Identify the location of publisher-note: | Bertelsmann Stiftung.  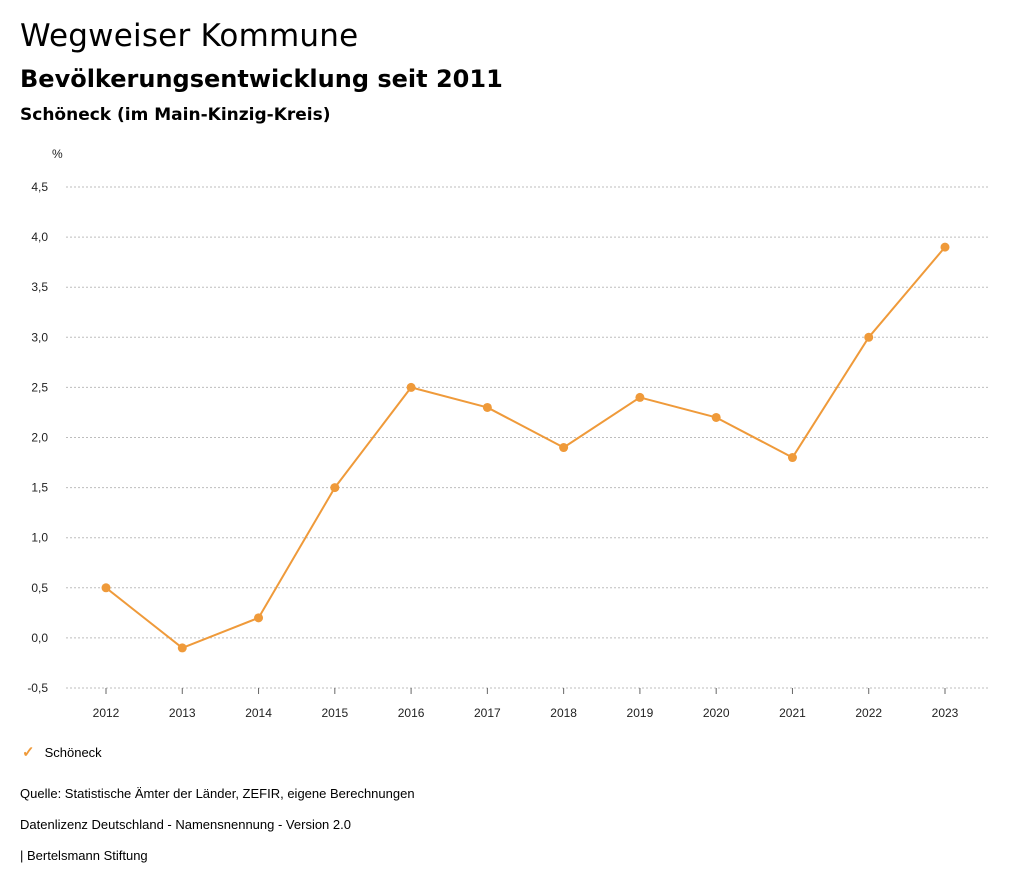
(84, 855).